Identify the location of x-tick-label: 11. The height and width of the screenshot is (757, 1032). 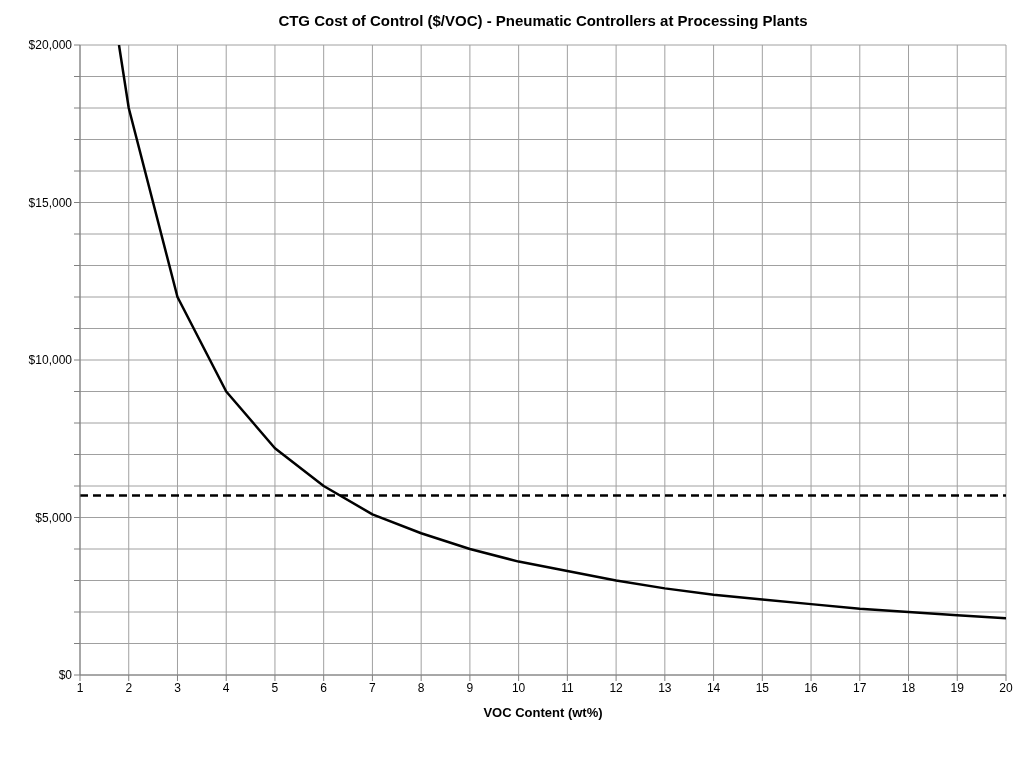
(567, 687).